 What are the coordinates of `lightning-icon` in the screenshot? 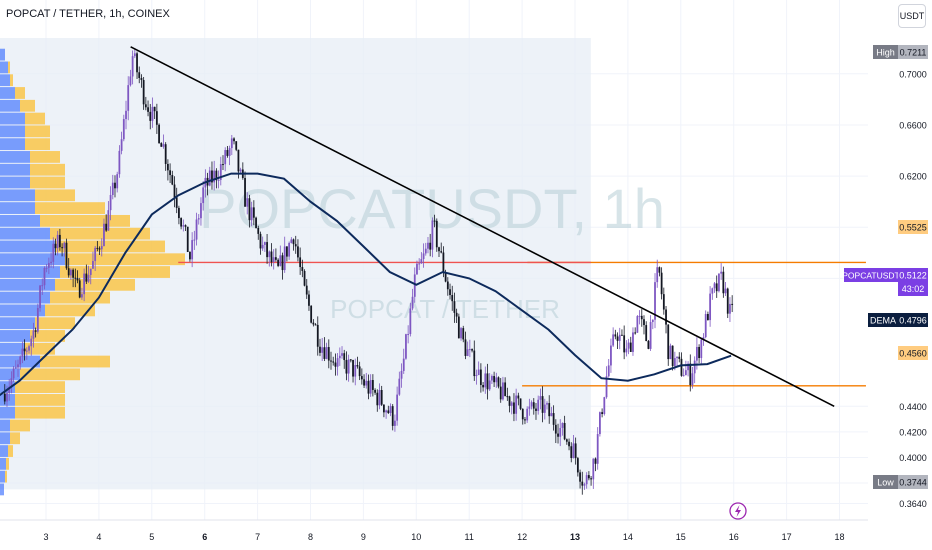 It's located at (738, 511).